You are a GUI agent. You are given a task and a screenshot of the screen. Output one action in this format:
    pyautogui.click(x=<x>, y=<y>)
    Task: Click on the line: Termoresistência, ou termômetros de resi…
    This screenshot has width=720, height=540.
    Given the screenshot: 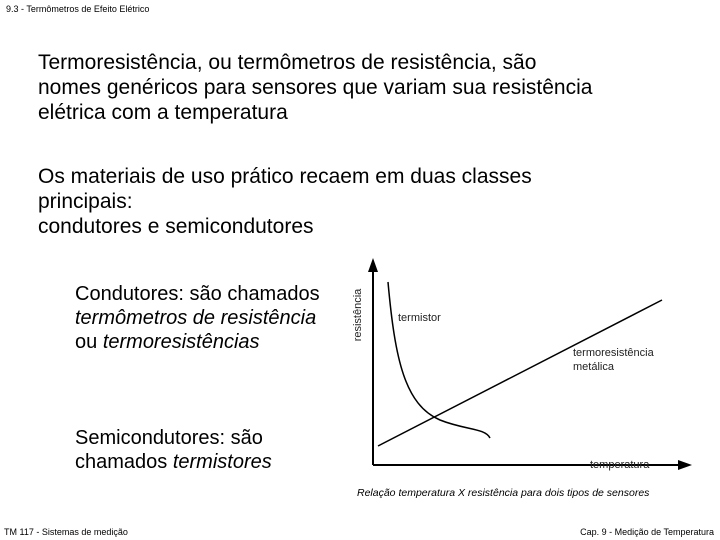 What is the action you would take?
    pyautogui.click(x=287, y=62)
    